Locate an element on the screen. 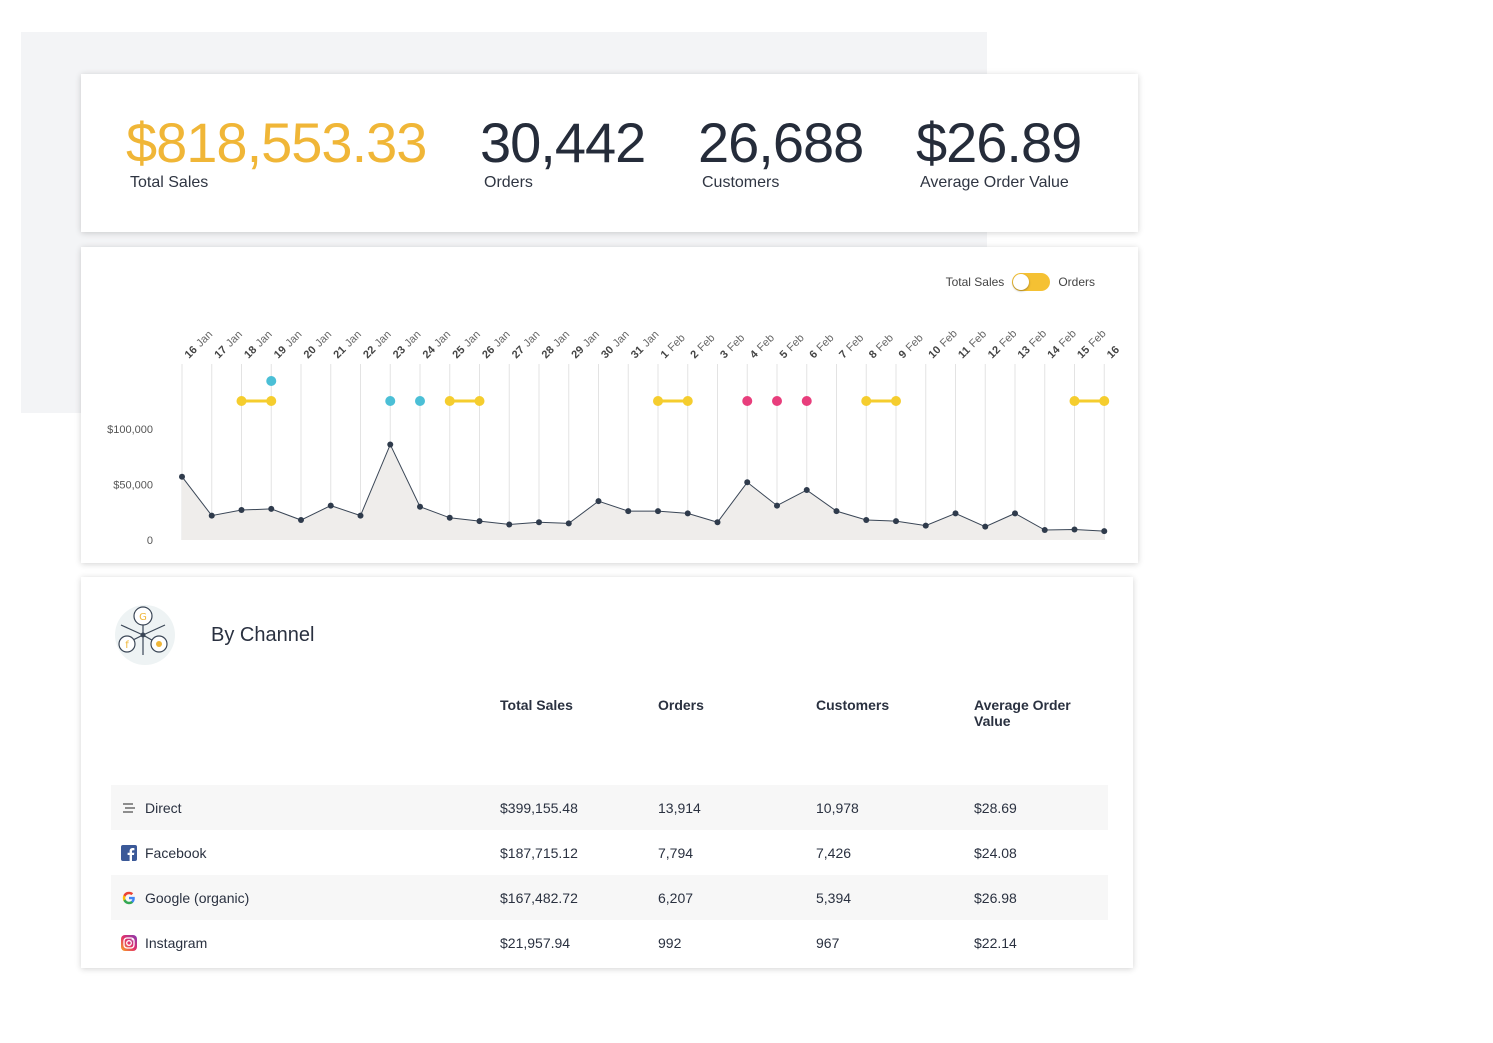  table-row: Instagram $21,957.94 992 967 $22.14 is located at coordinates (609, 942).